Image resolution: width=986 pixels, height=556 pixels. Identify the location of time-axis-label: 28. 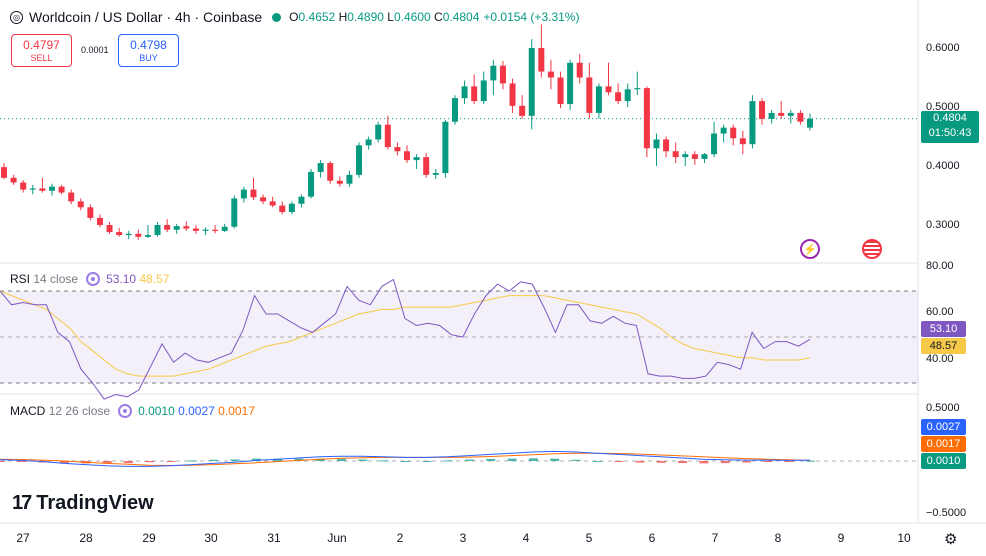
(86, 538).